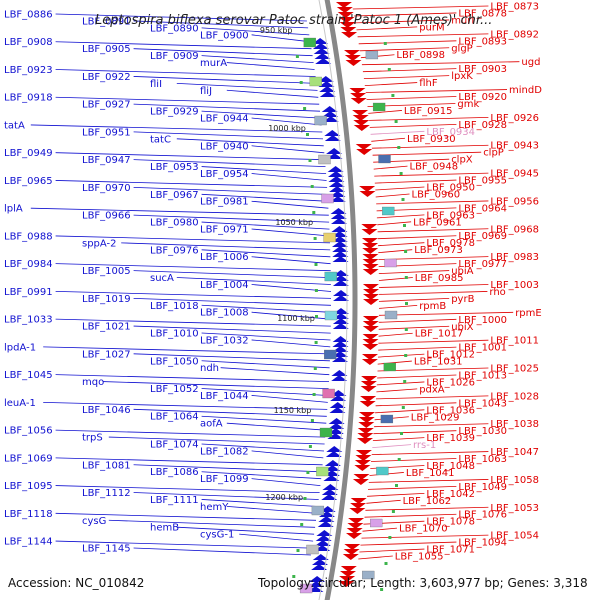 Image resolution: width=600 pixels, height=600 pixels. What do you see at coordinates (99, 243) in the screenshot?
I see `gene-label-left: sppA-2` at bounding box center [99, 243].